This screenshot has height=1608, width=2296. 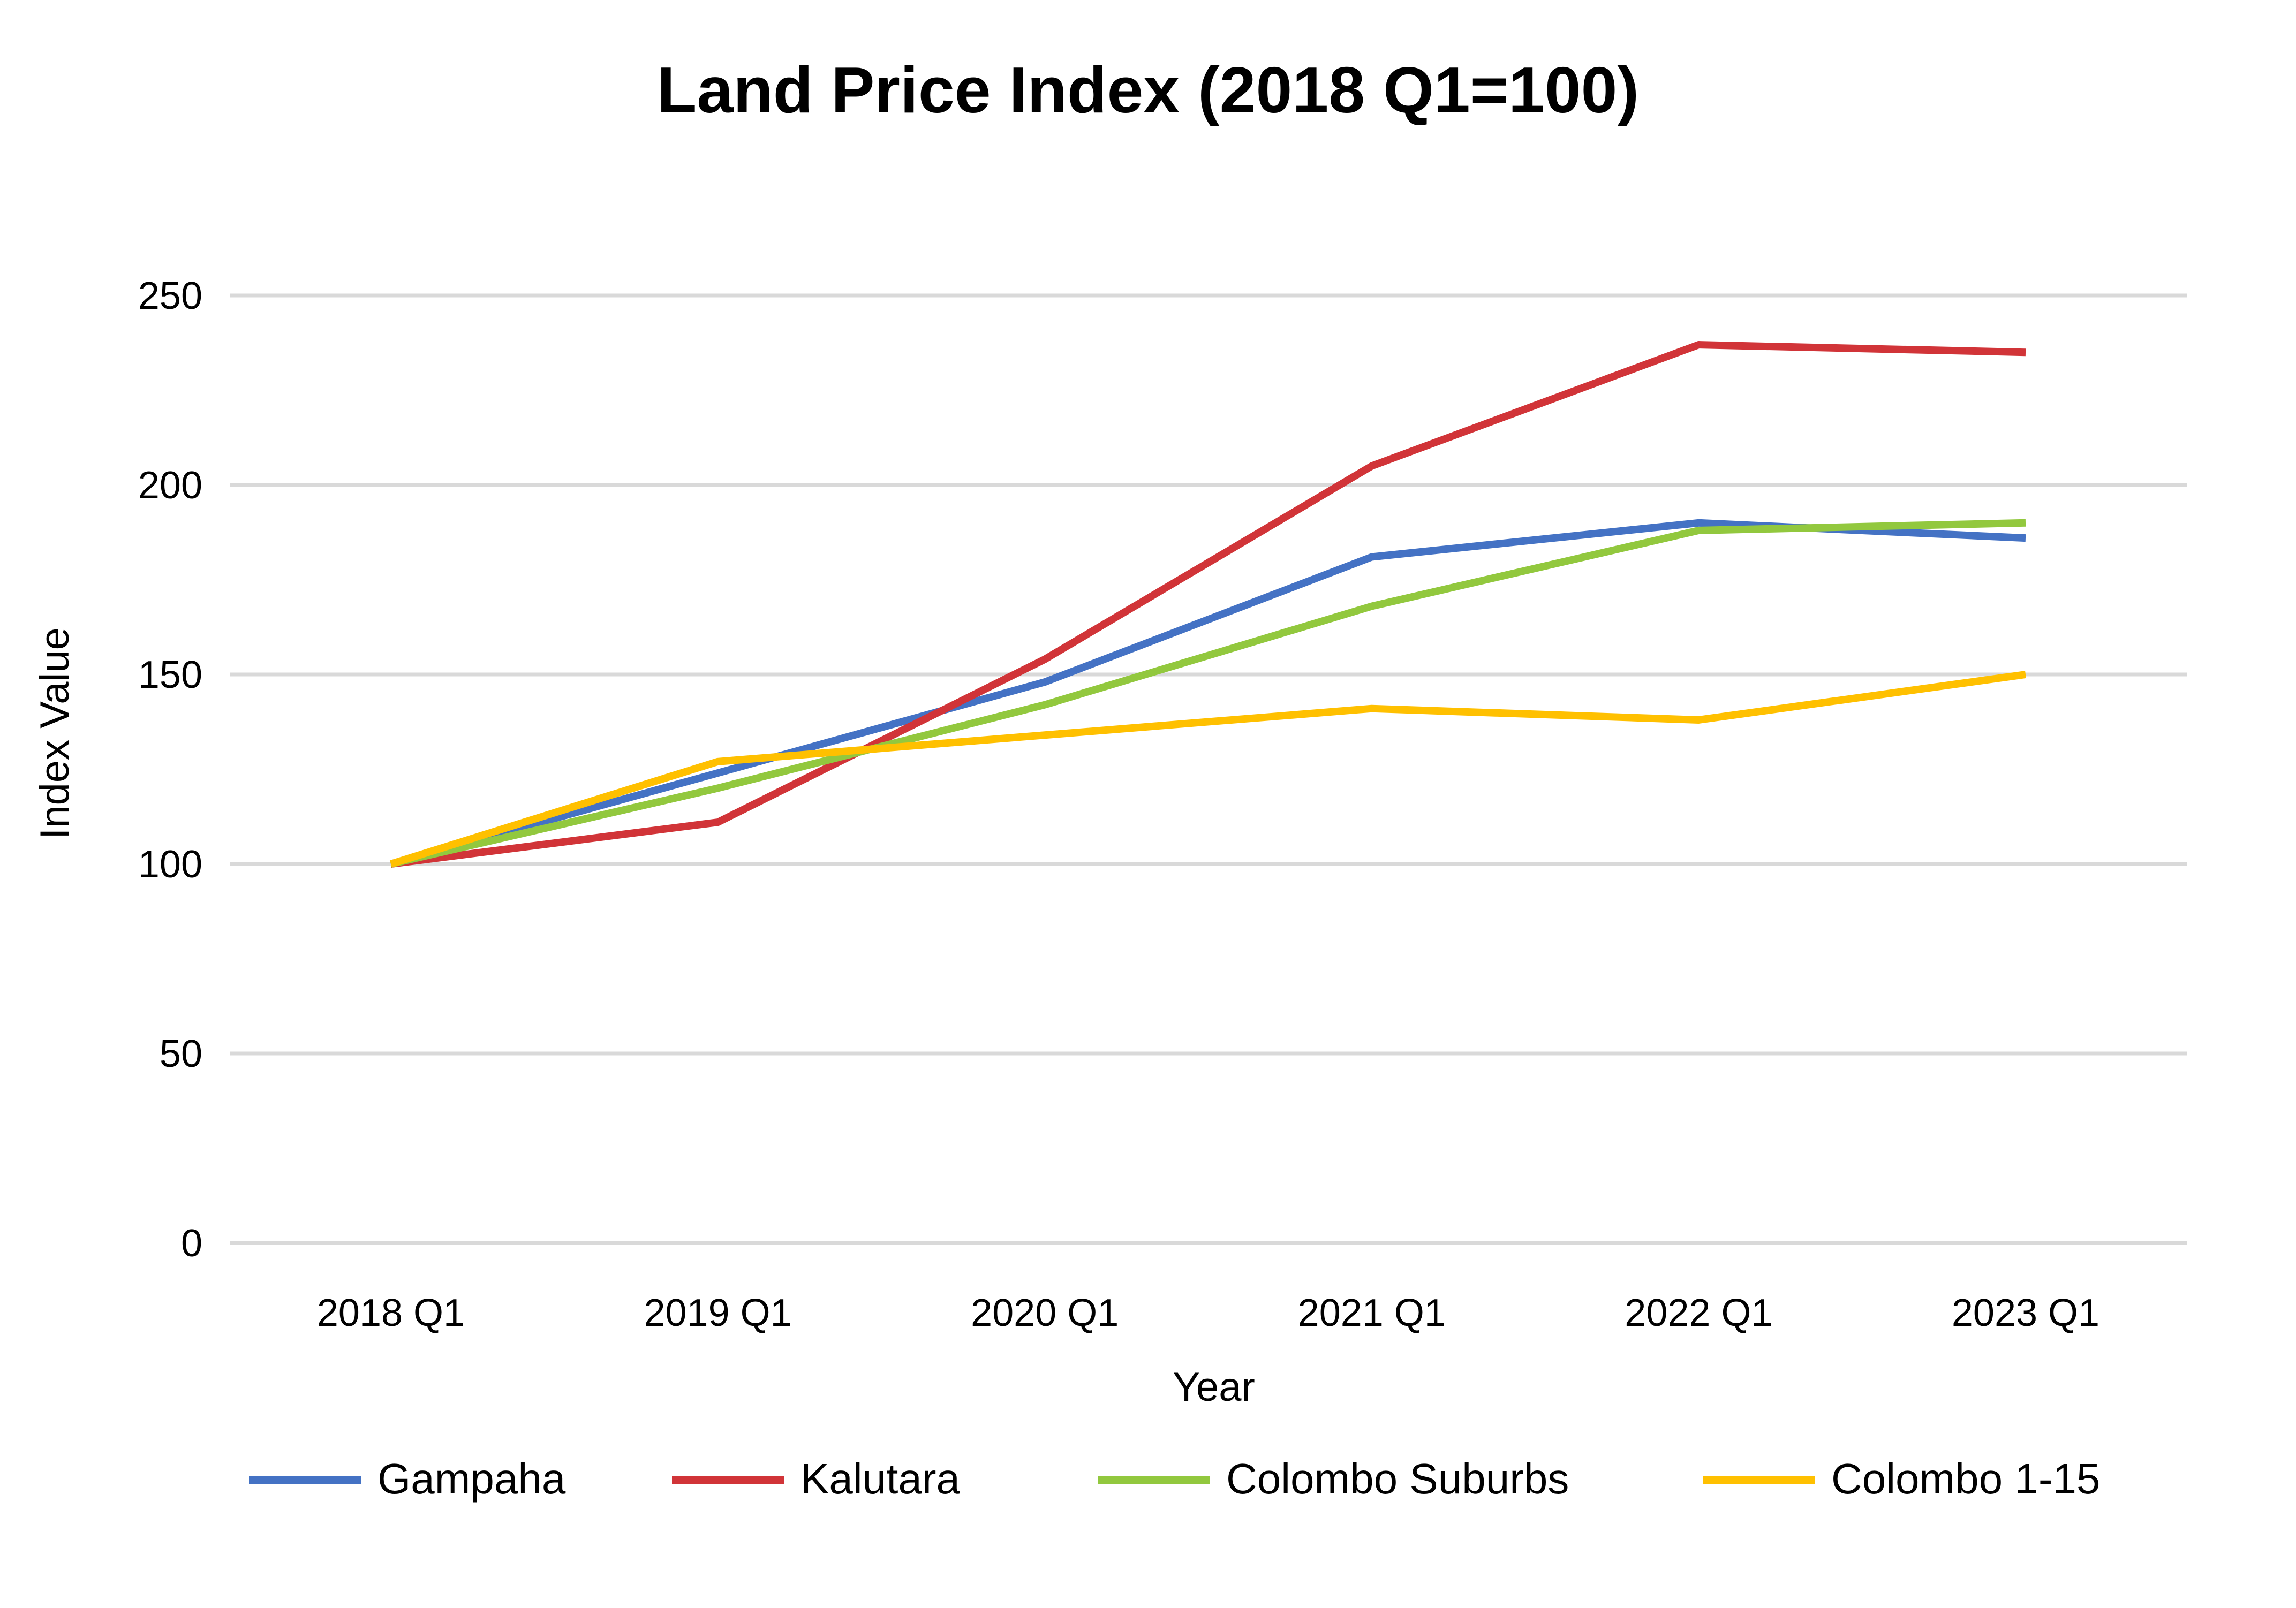 I want to click on y-tick-label: 250, so click(x=170, y=296).